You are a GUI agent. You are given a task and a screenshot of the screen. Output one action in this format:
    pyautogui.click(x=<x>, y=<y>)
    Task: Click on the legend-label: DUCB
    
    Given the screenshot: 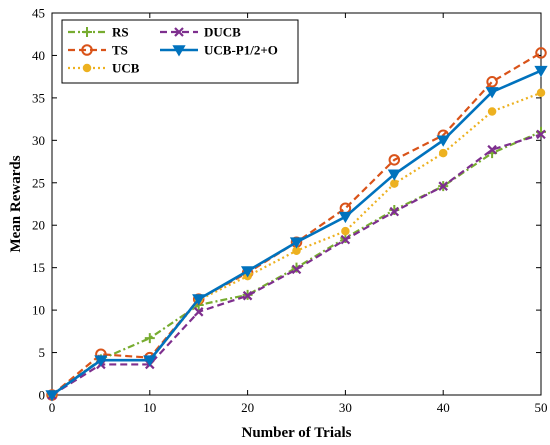 What is the action you would take?
    pyautogui.click(x=222, y=32)
    